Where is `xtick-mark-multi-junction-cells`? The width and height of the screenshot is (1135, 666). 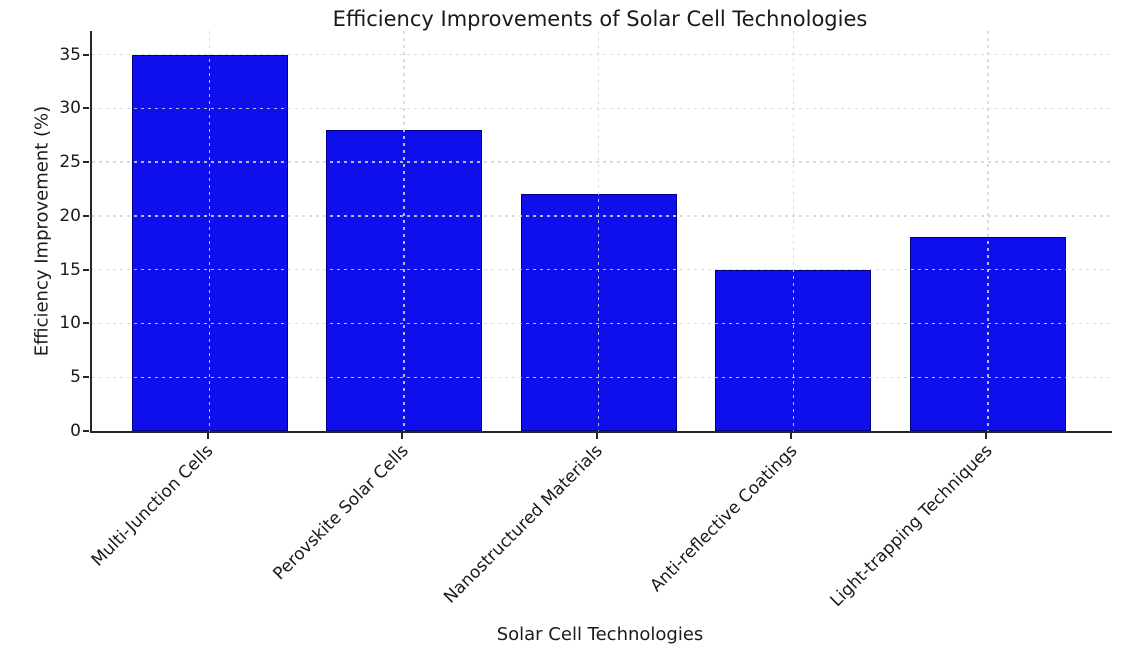
xtick-mark-multi-junction-cells is located at coordinates (207, 436).